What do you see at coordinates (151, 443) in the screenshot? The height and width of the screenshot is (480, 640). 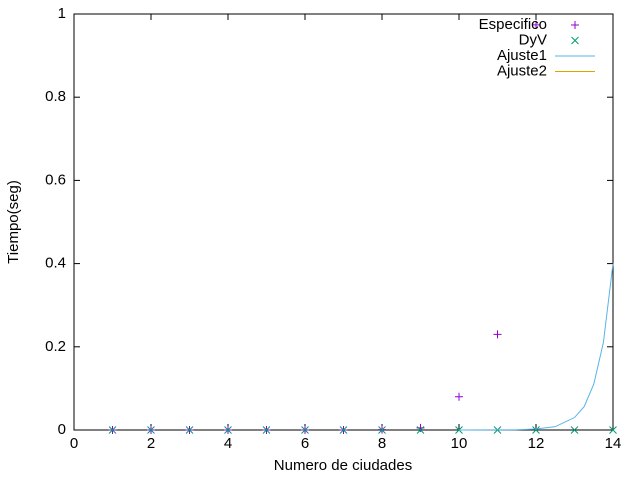 I see `x-tick-label: 2` at bounding box center [151, 443].